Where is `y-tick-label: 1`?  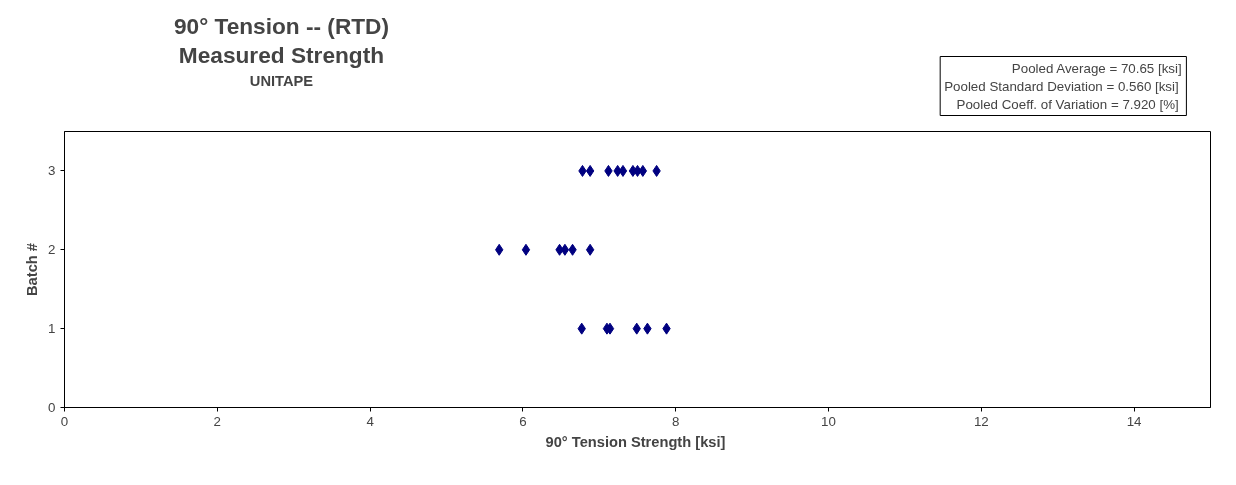 y-tick-label: 1 is located at coordinates (52, 329).